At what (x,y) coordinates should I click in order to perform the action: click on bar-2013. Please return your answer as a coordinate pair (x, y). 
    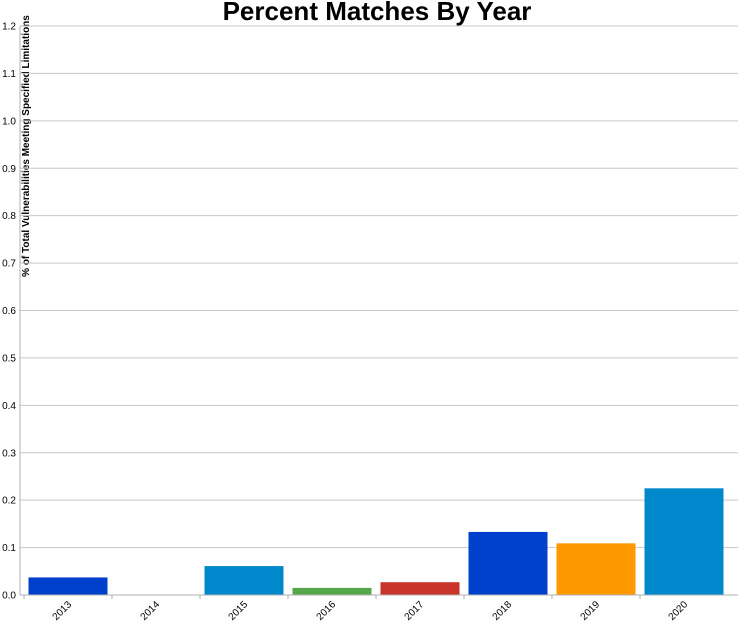
    Looking at the image, I should click on (68, 586).